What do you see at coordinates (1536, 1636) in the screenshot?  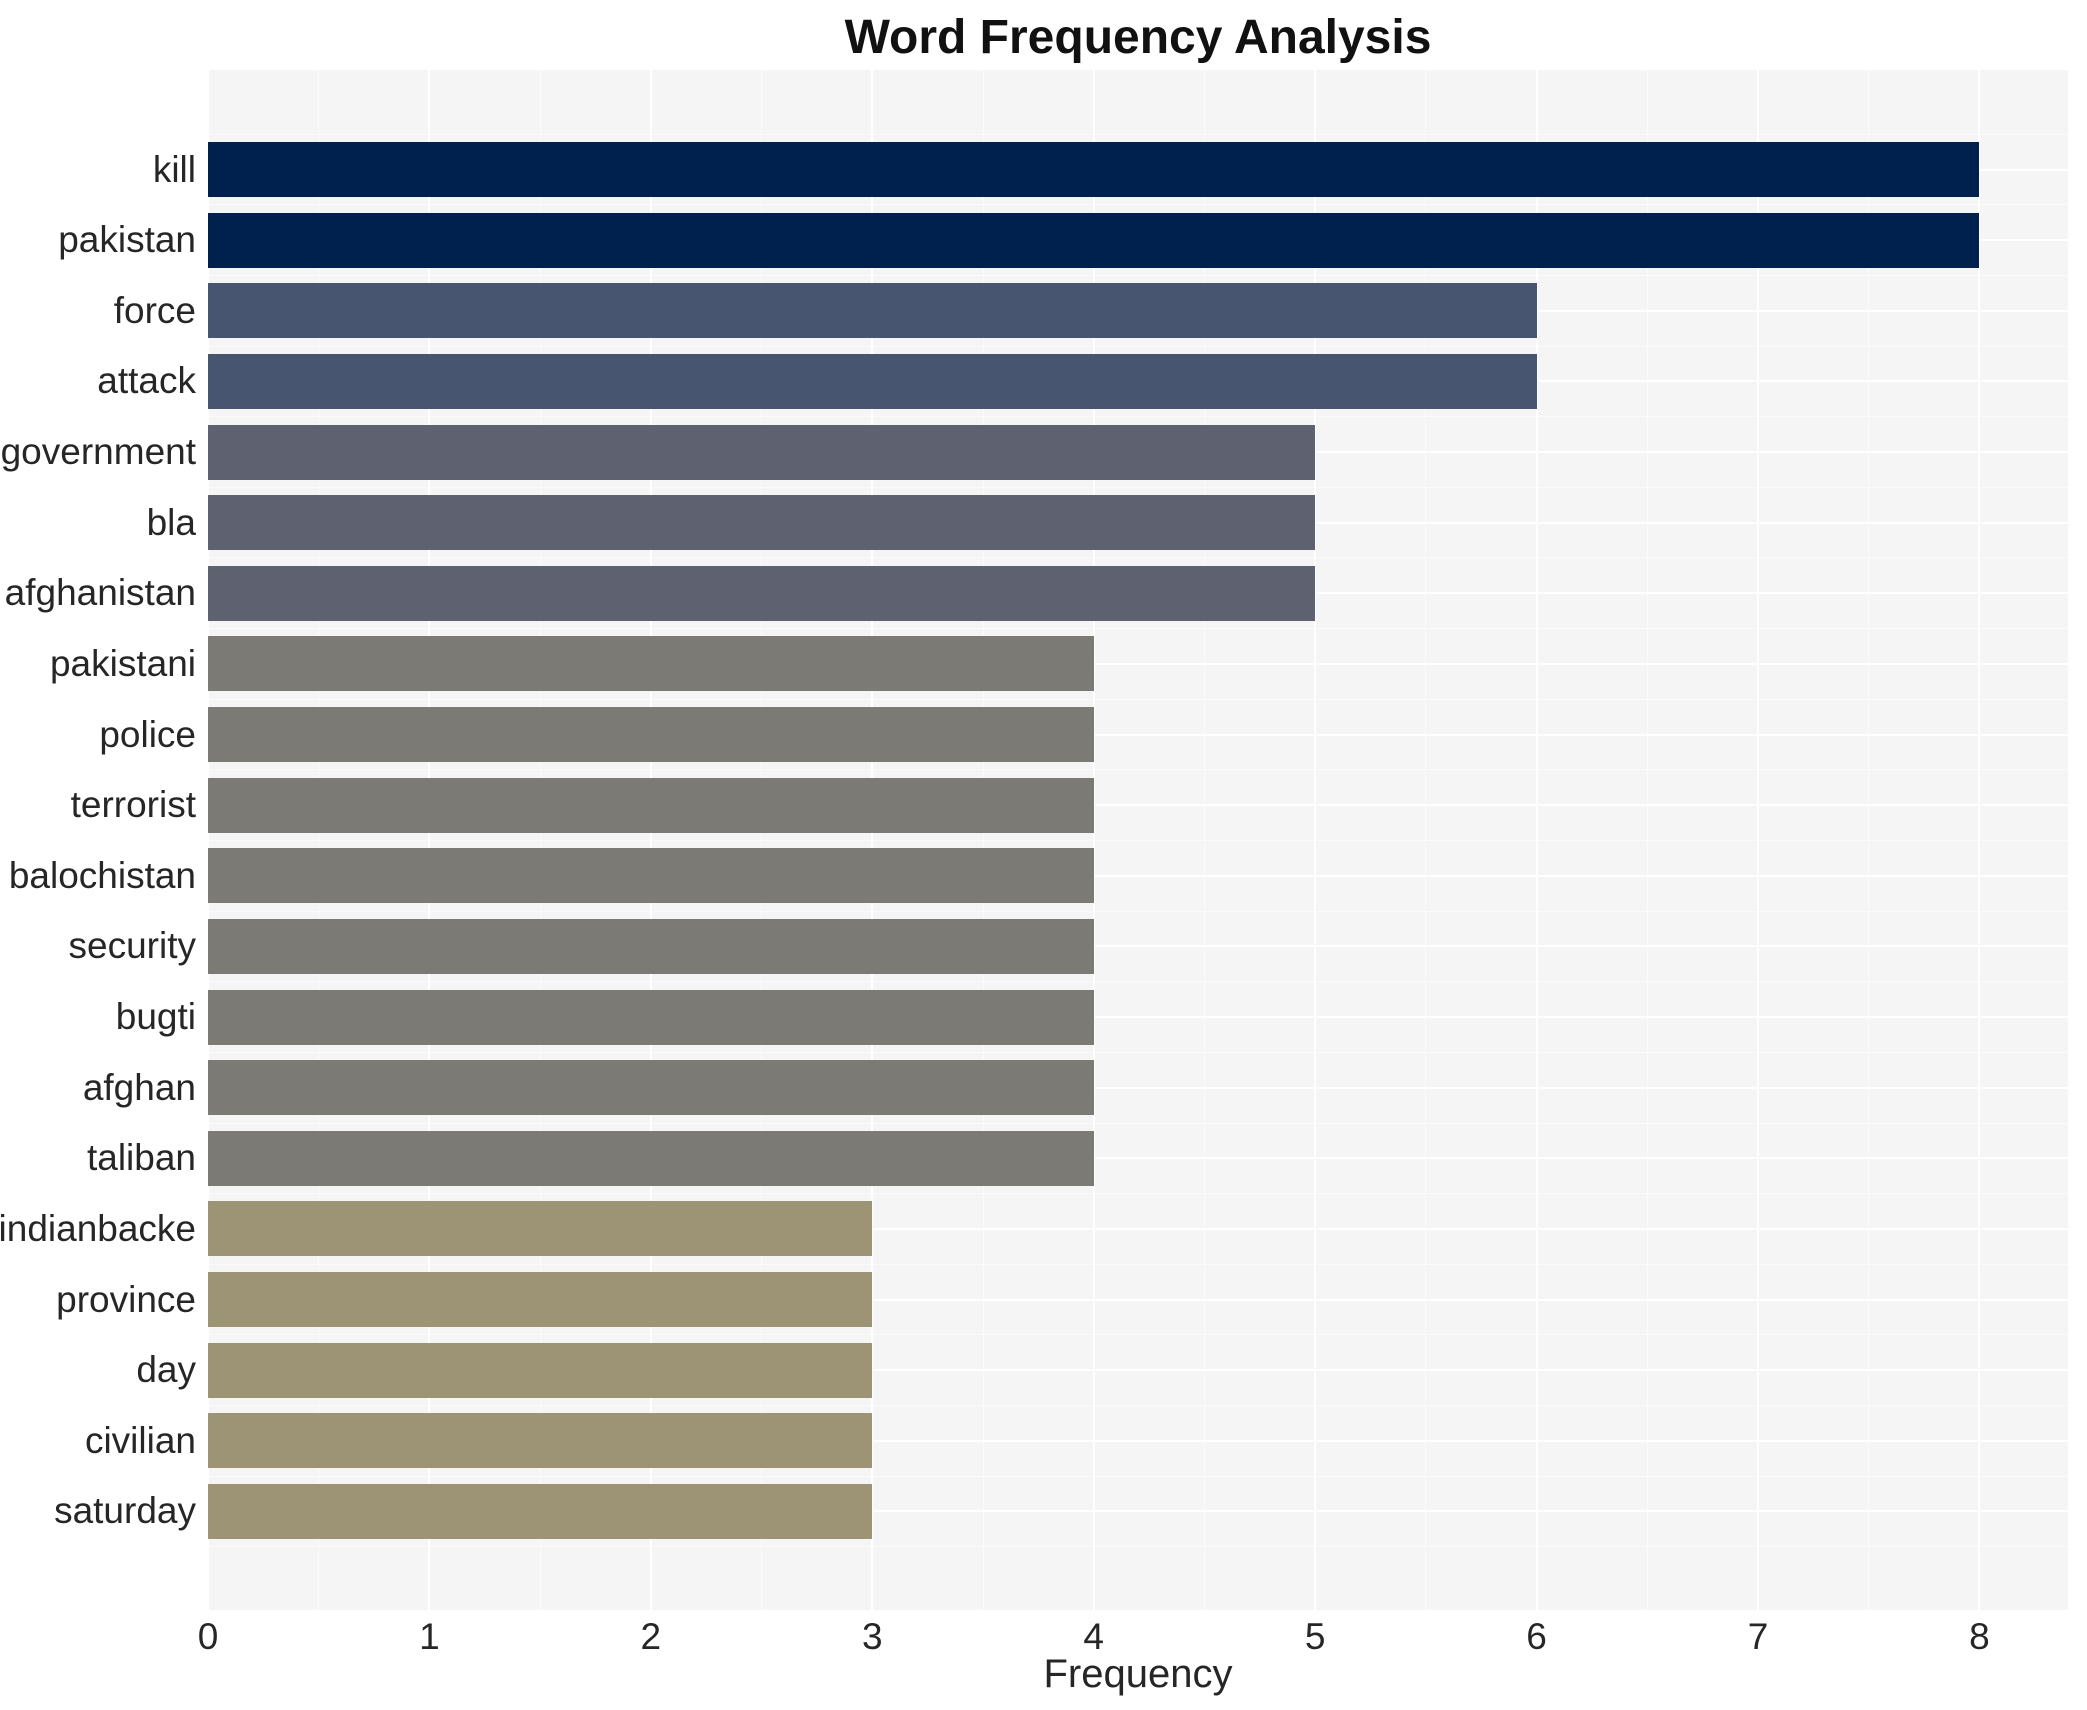 I see `x-tick-6: 6` at bounding box center [1536, 1636].